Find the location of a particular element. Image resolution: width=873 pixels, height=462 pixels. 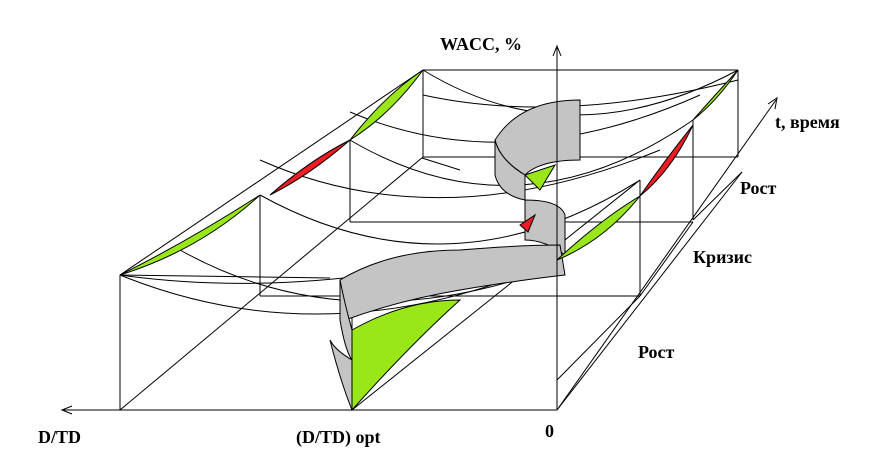

y-axis-label: WACC, % is located at coordinates (481, 44).